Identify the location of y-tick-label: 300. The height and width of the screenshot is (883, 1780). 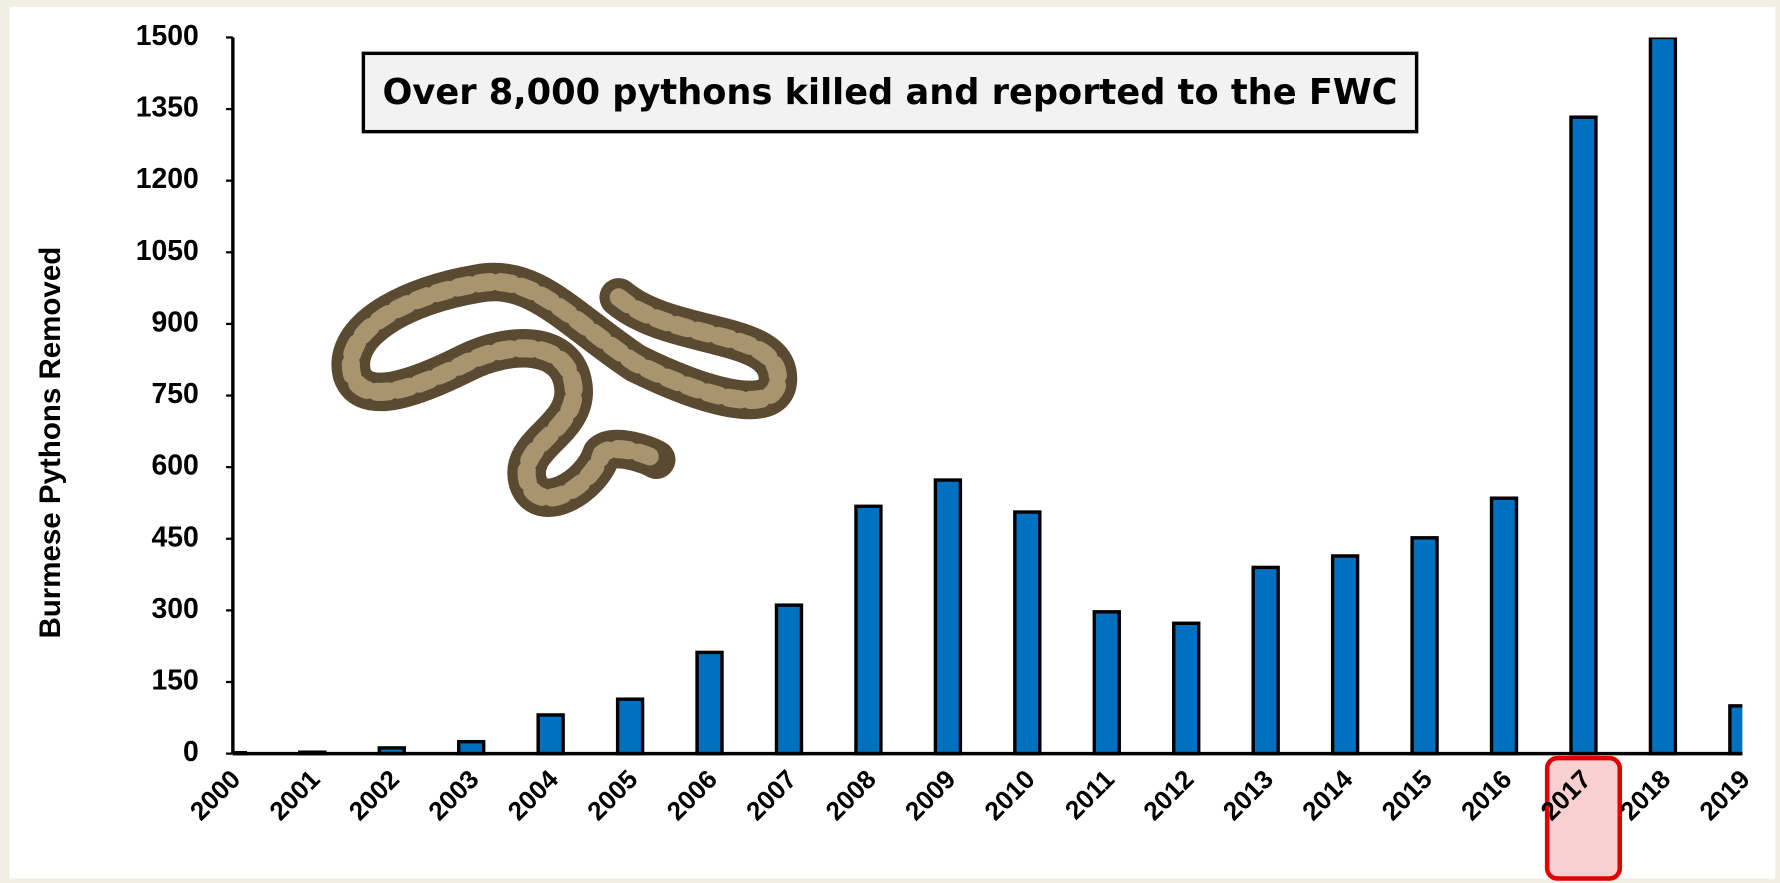
(174, 609).